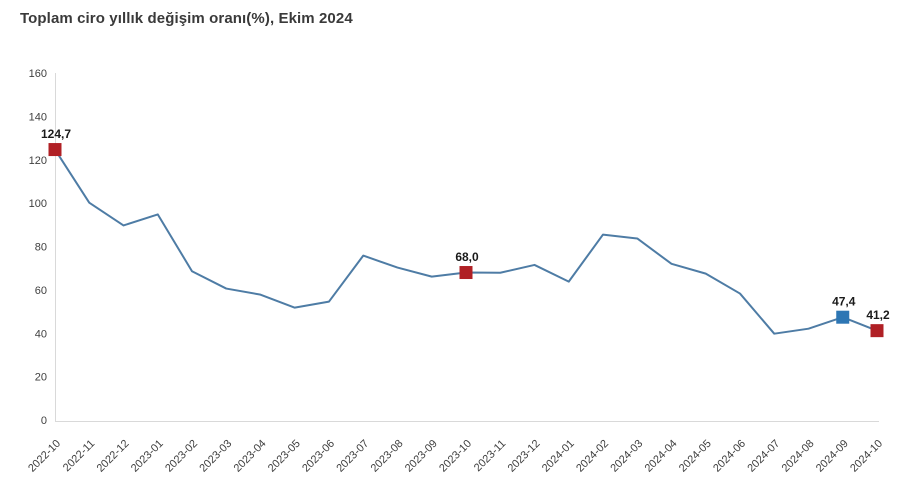 This screenshot has height=497, width=902. I want to click on x-axis-tick-label: 2023-03, so click(215, 456).